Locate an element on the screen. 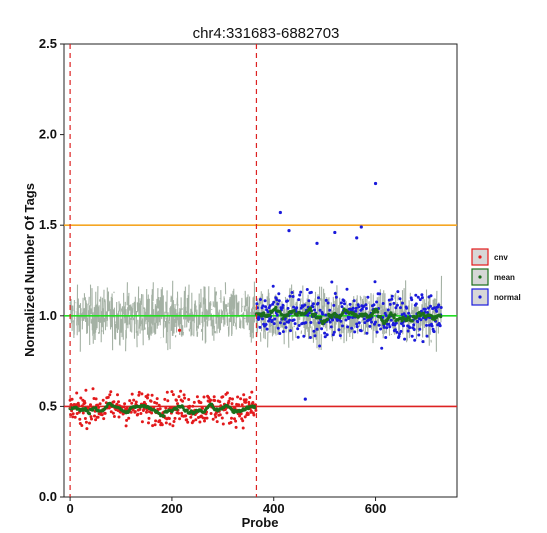 Image resolution: width=547 pixels, height=533 pixels. y-axis-label: Normalized Number Of Tags is located at coordinates (29, 270).